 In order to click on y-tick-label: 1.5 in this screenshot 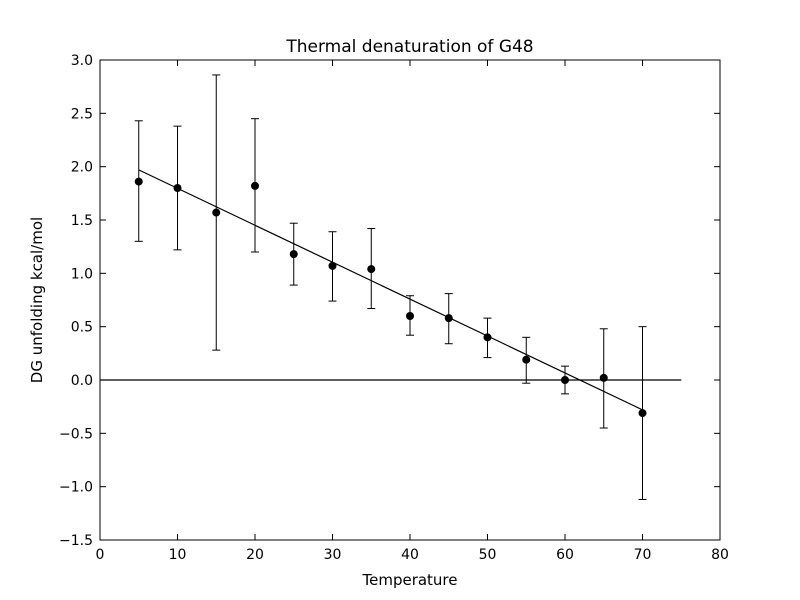, I will do `click(82, 221)`.